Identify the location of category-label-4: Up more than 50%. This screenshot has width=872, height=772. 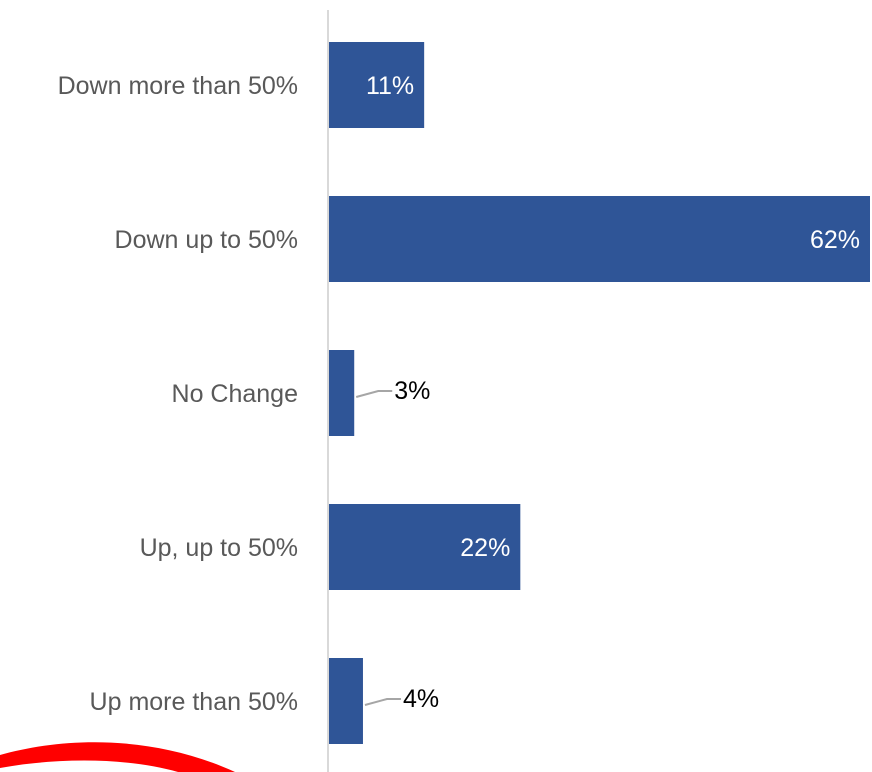
(194, 702).